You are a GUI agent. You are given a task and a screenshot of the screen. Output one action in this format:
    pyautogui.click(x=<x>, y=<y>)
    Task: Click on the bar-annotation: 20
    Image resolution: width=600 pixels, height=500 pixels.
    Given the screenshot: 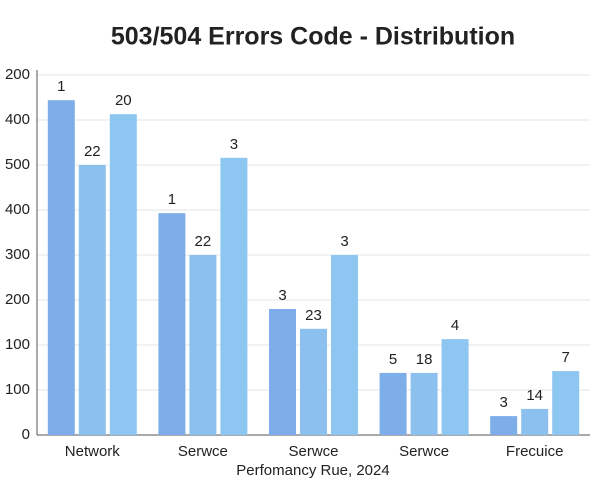 What is the action you would take?
    pyautogui.click(x=123, y=100)
    